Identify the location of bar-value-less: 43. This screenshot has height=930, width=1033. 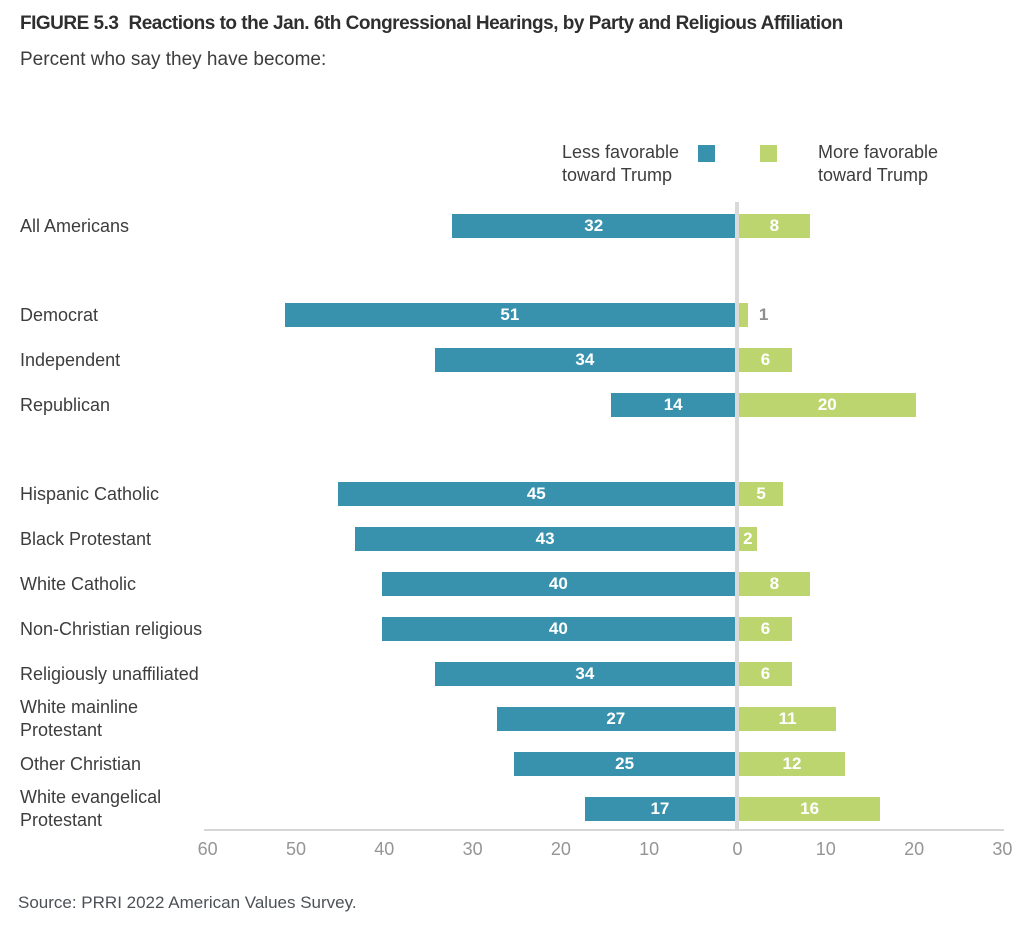
(545, 538).